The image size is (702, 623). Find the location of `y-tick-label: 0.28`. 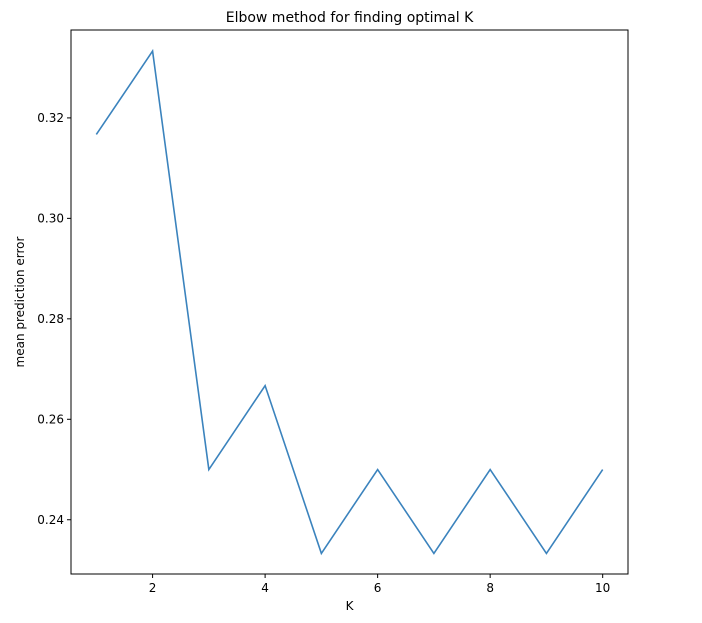

y-tick-label: 0.28 is located at coordinates (50, 319).